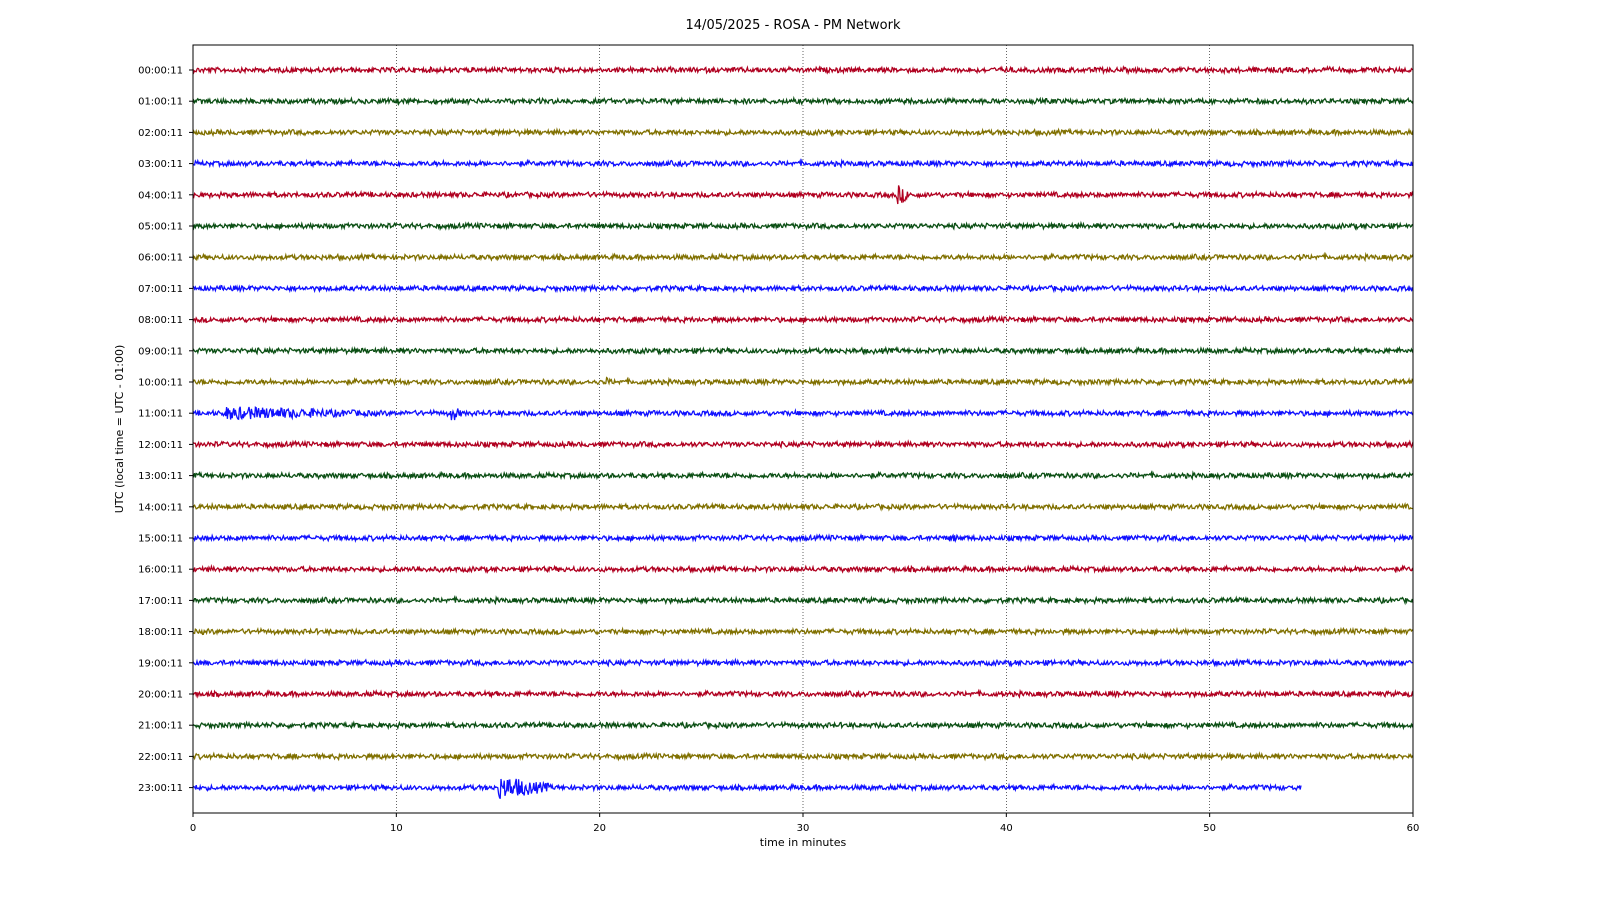 The width and height of the screenshot is (1600, 900). I want to click on trace-18:00:11, so click(803, 631).